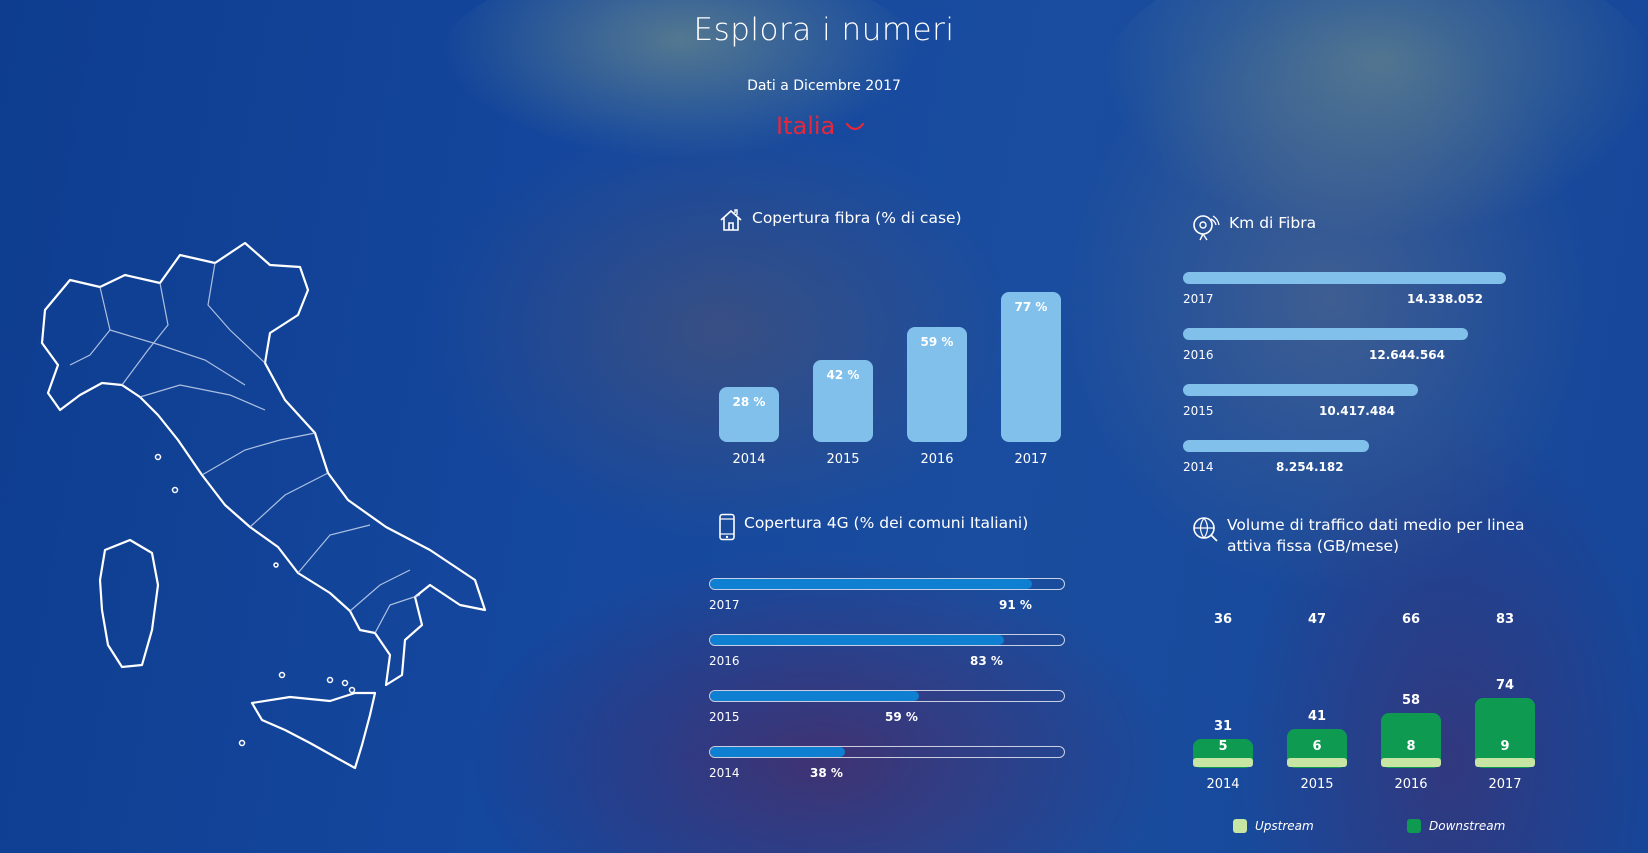 Image resolution: width=1648 pixels, height=853 pixels. I want to click on upstream-value-label: 5, so click(1223, 746).